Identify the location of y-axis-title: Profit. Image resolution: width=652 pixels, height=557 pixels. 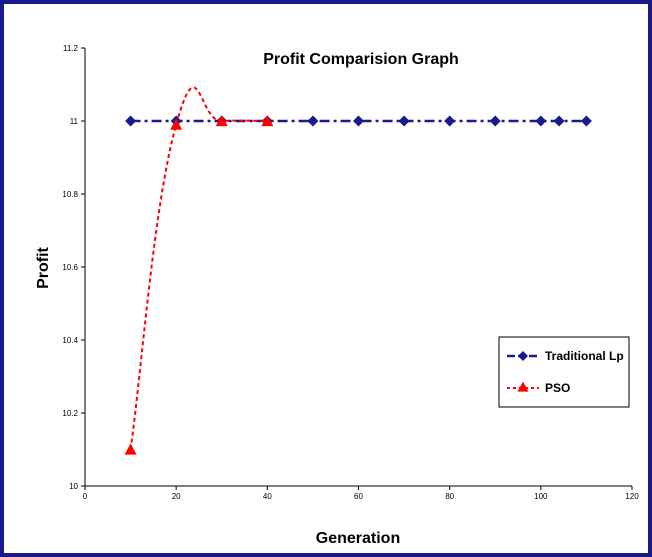
(43, 267).